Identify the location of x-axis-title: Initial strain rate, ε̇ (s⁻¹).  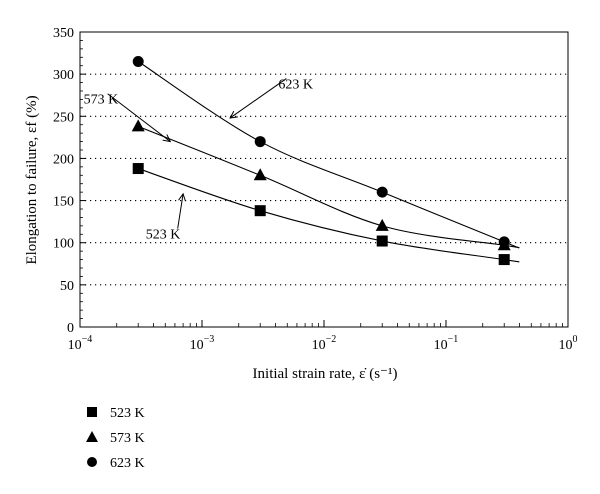
(325, 374).